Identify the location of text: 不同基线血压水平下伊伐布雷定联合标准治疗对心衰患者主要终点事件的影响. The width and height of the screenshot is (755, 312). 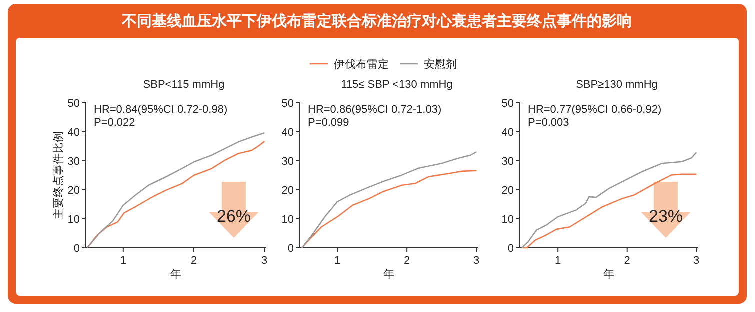
(376, 21).